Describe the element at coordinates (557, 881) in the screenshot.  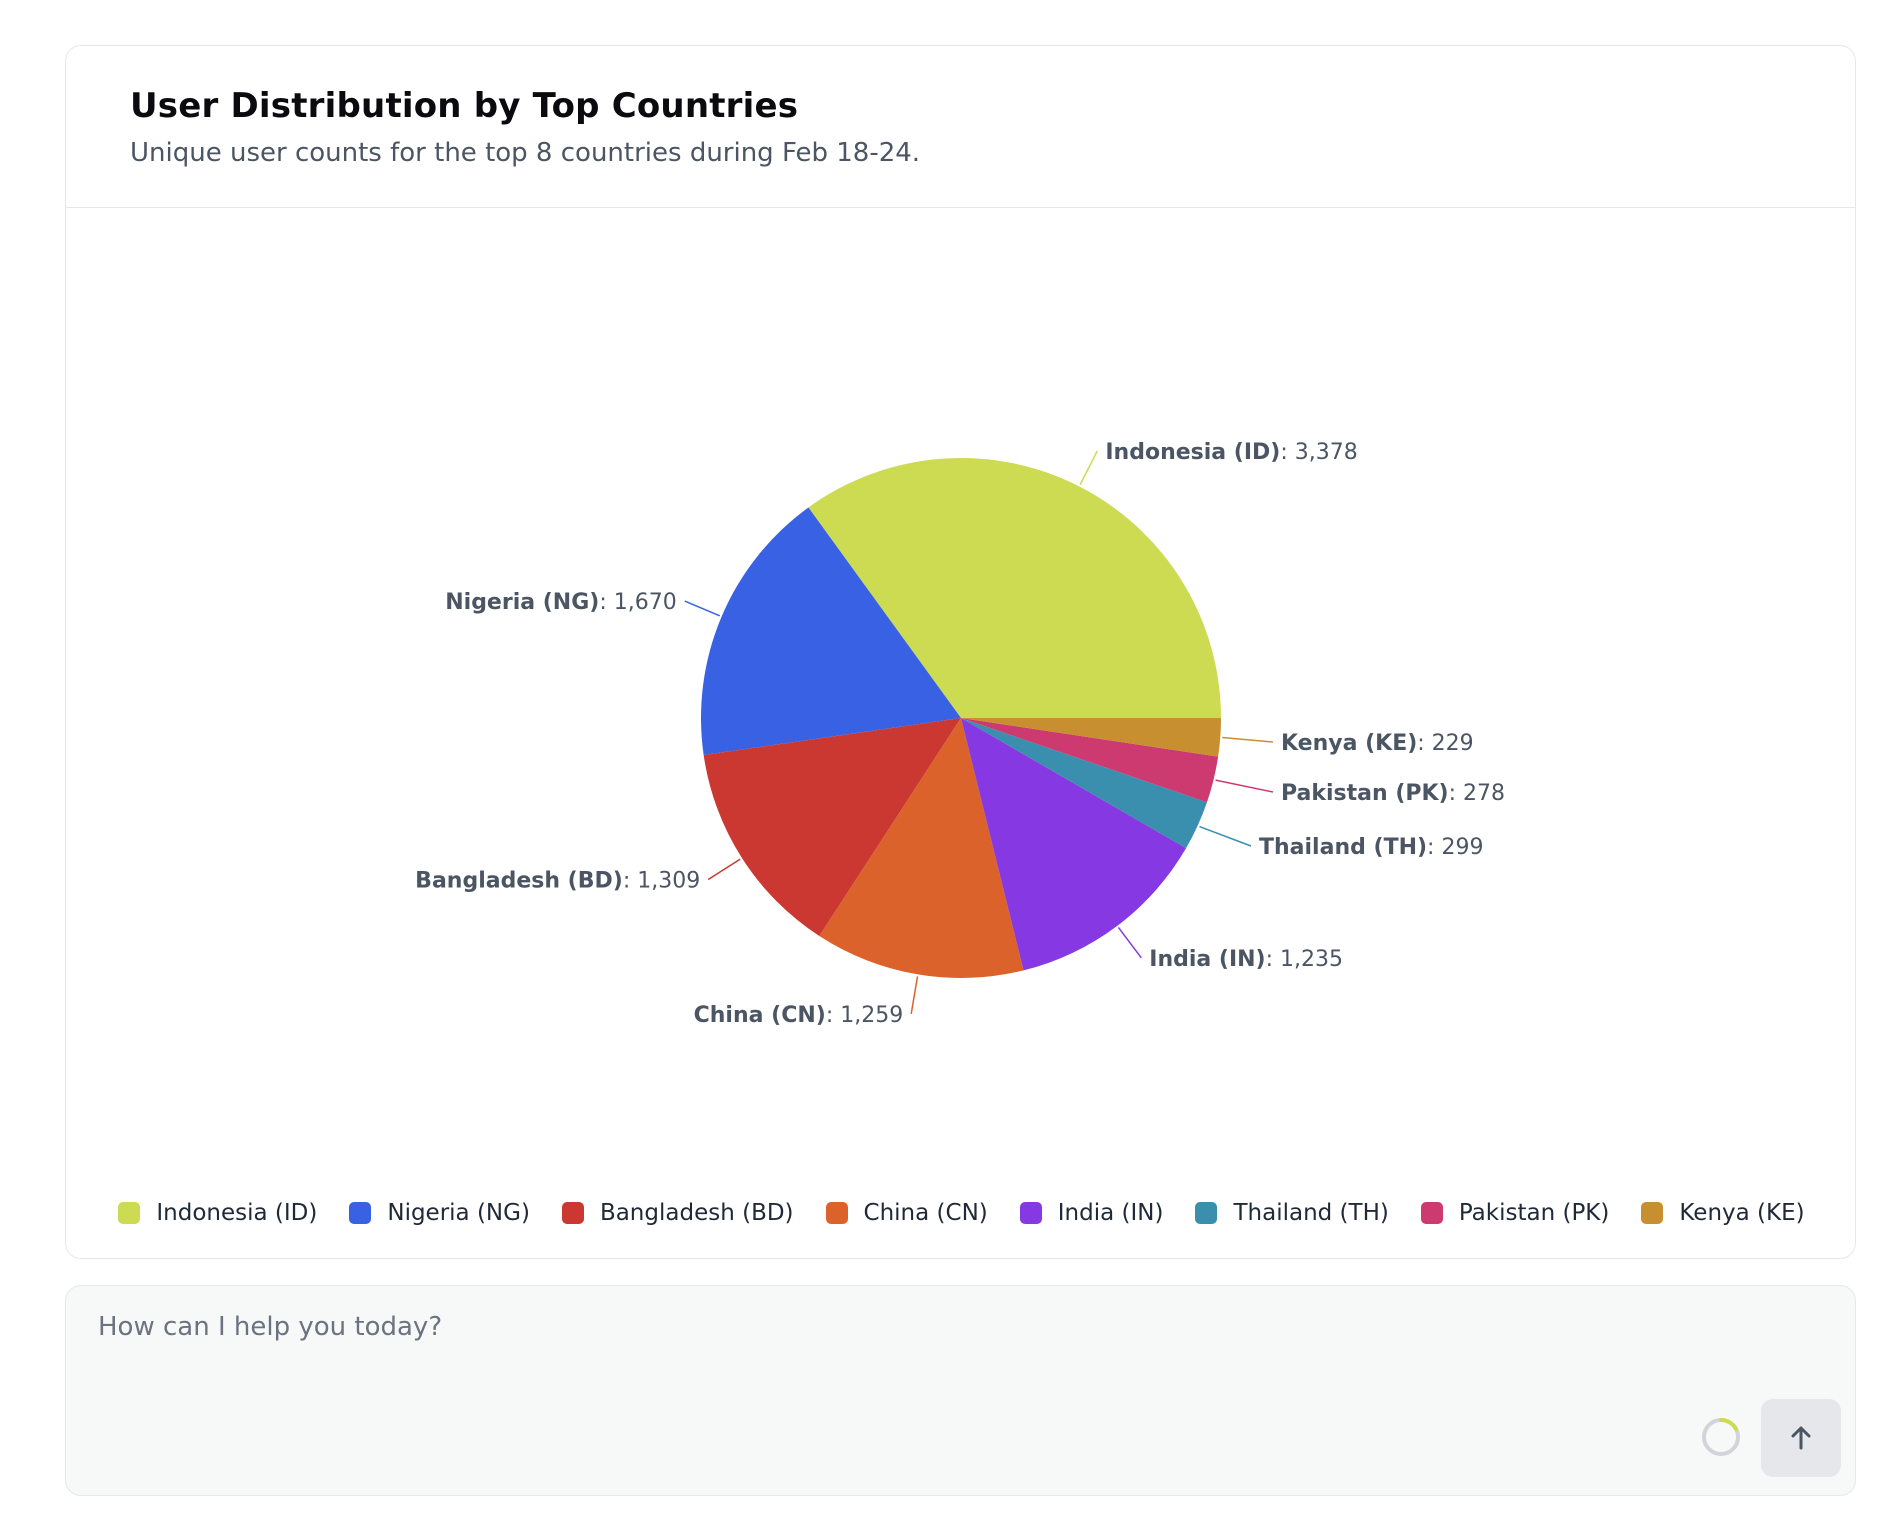
I see `slice-data-label: Bangladesh (BD): 1,309` at that location.